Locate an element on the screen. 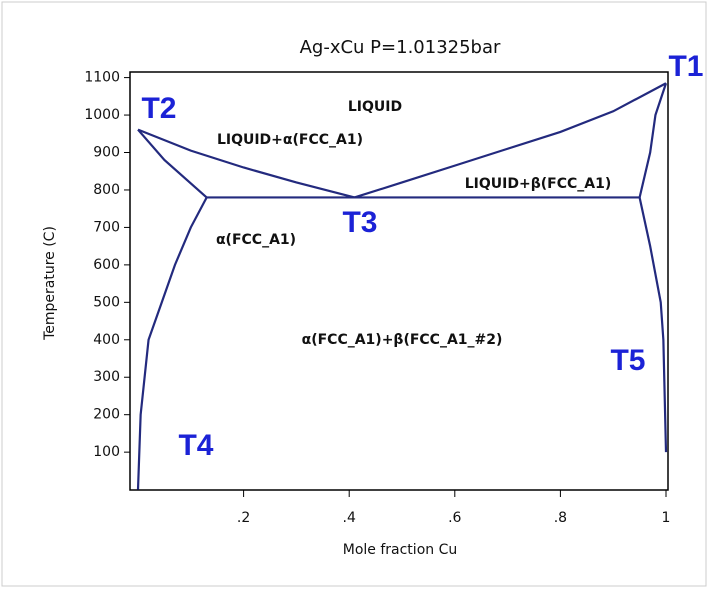  x-tick-label: .8 is located at coordinates (560, 518).